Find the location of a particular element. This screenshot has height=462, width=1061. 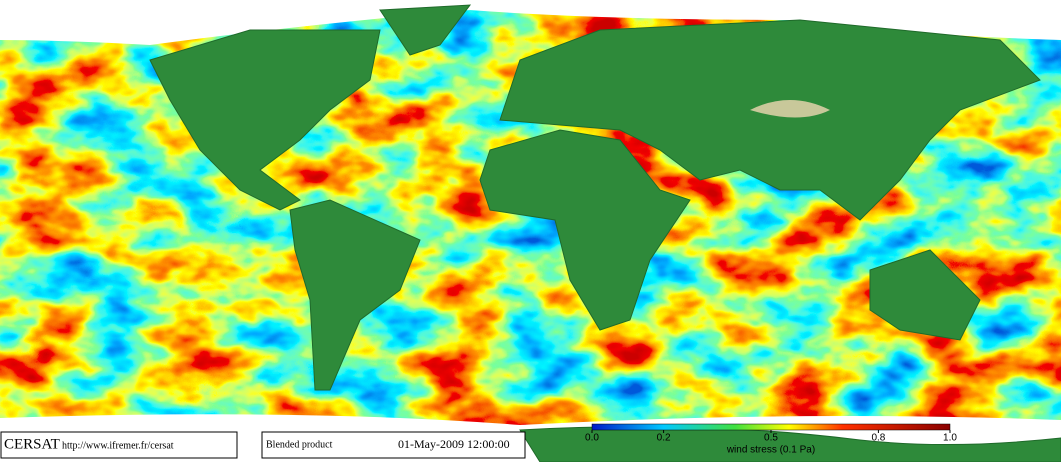

colorbar-axis: 0.0 0.2 0.5 0.8 1.0 is located at coordinates (771, 437).